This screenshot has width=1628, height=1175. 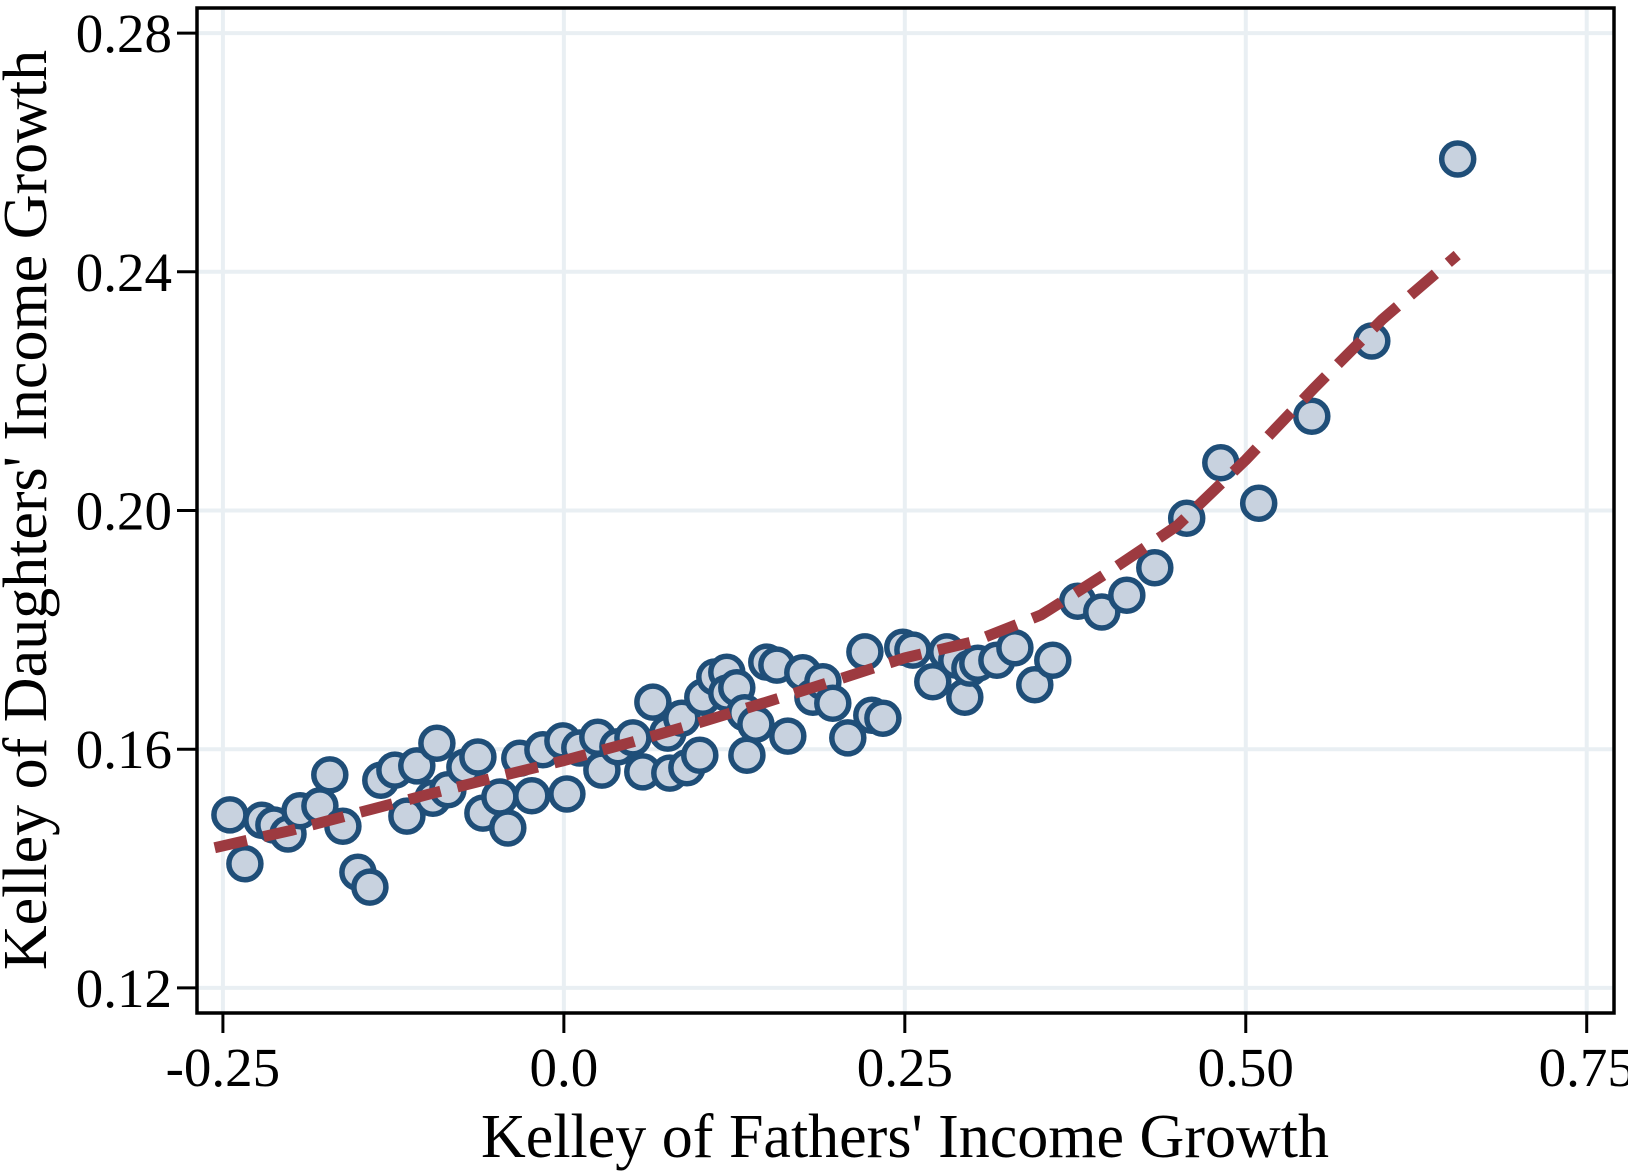 What do you see at coordinates (30, 510) in the screenshot?
I see `y-axis-title: Kelley of Daughters' Income Growth` at bounding box center [30, 510].